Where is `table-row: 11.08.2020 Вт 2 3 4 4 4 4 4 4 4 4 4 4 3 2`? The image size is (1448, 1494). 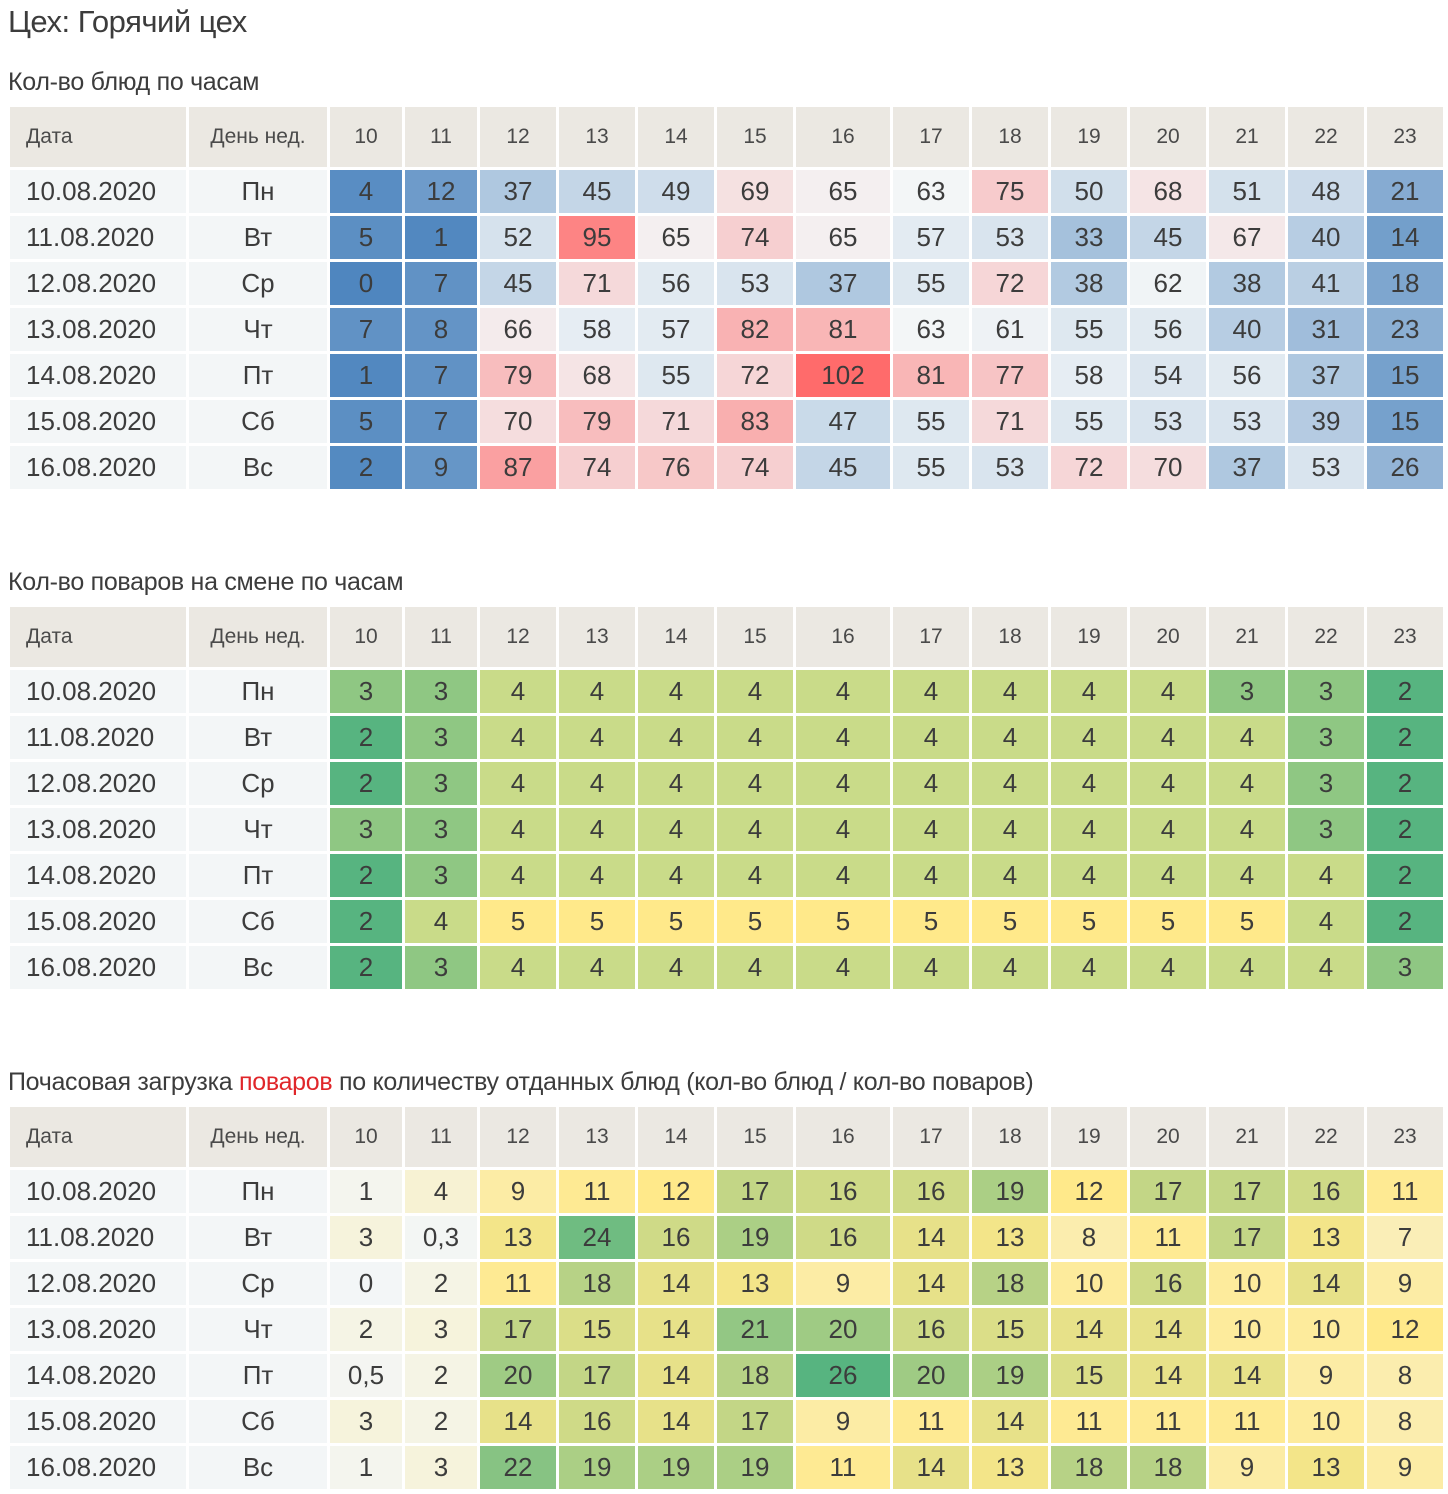 table-row: 11.08.2020 Вт 2 3 4 4 4 4 4 4 4 4 4 4 3 2 is located at coordinates (726, 737).